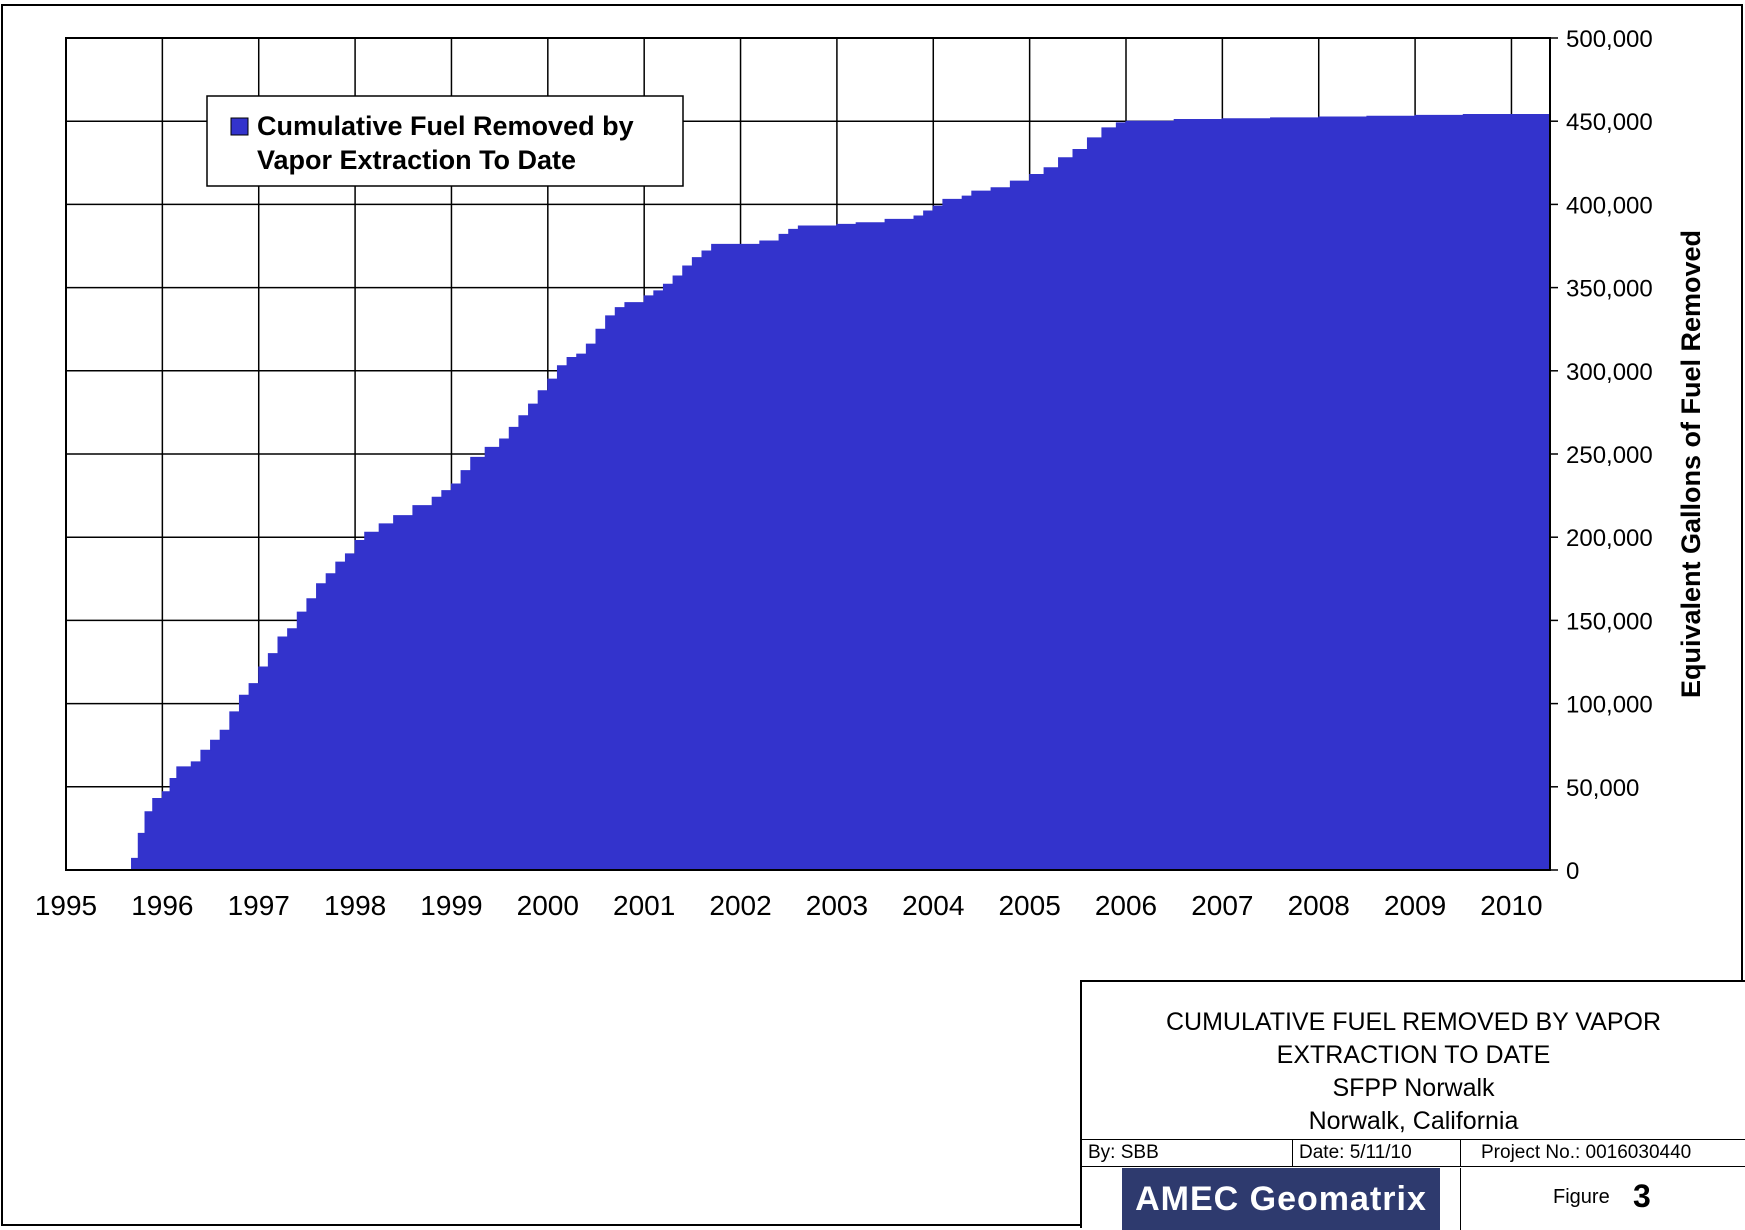 This screenshot has width=1745, height=1230. What do you see at coordinates (239, 126) in the screenshot?
I see `legend-swatch` at bounding box center [239, 126].